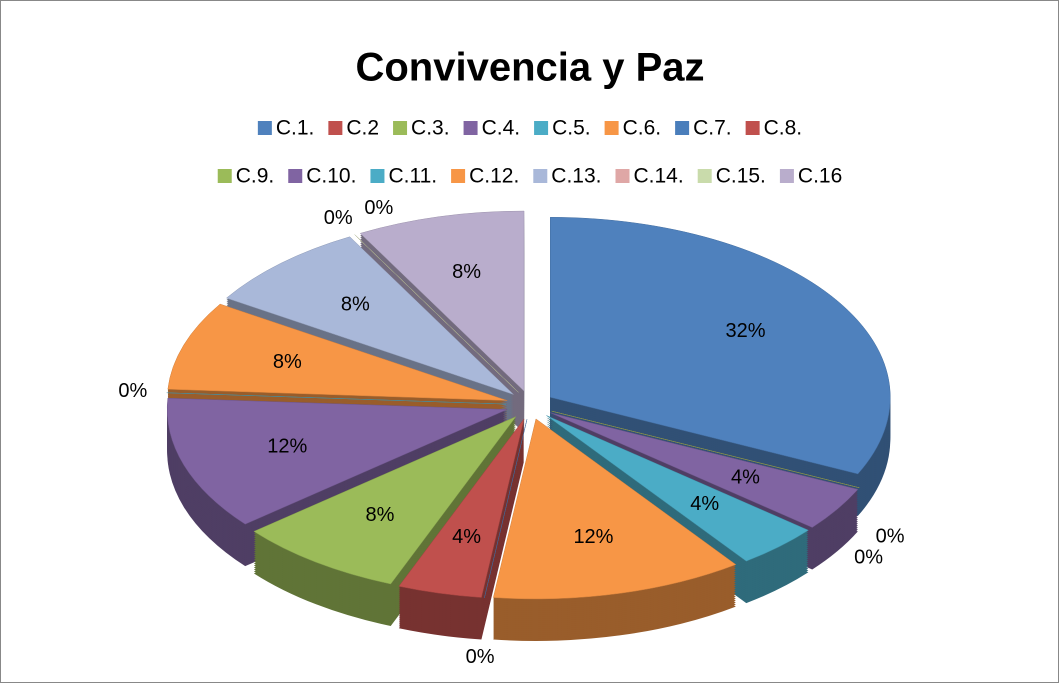 The width and height of the screenshot is (1059, 683). What do you see at coordinates (820, 176) in the screenshot?
I see `legend-label: C.16` at bounding box center [820, 176].